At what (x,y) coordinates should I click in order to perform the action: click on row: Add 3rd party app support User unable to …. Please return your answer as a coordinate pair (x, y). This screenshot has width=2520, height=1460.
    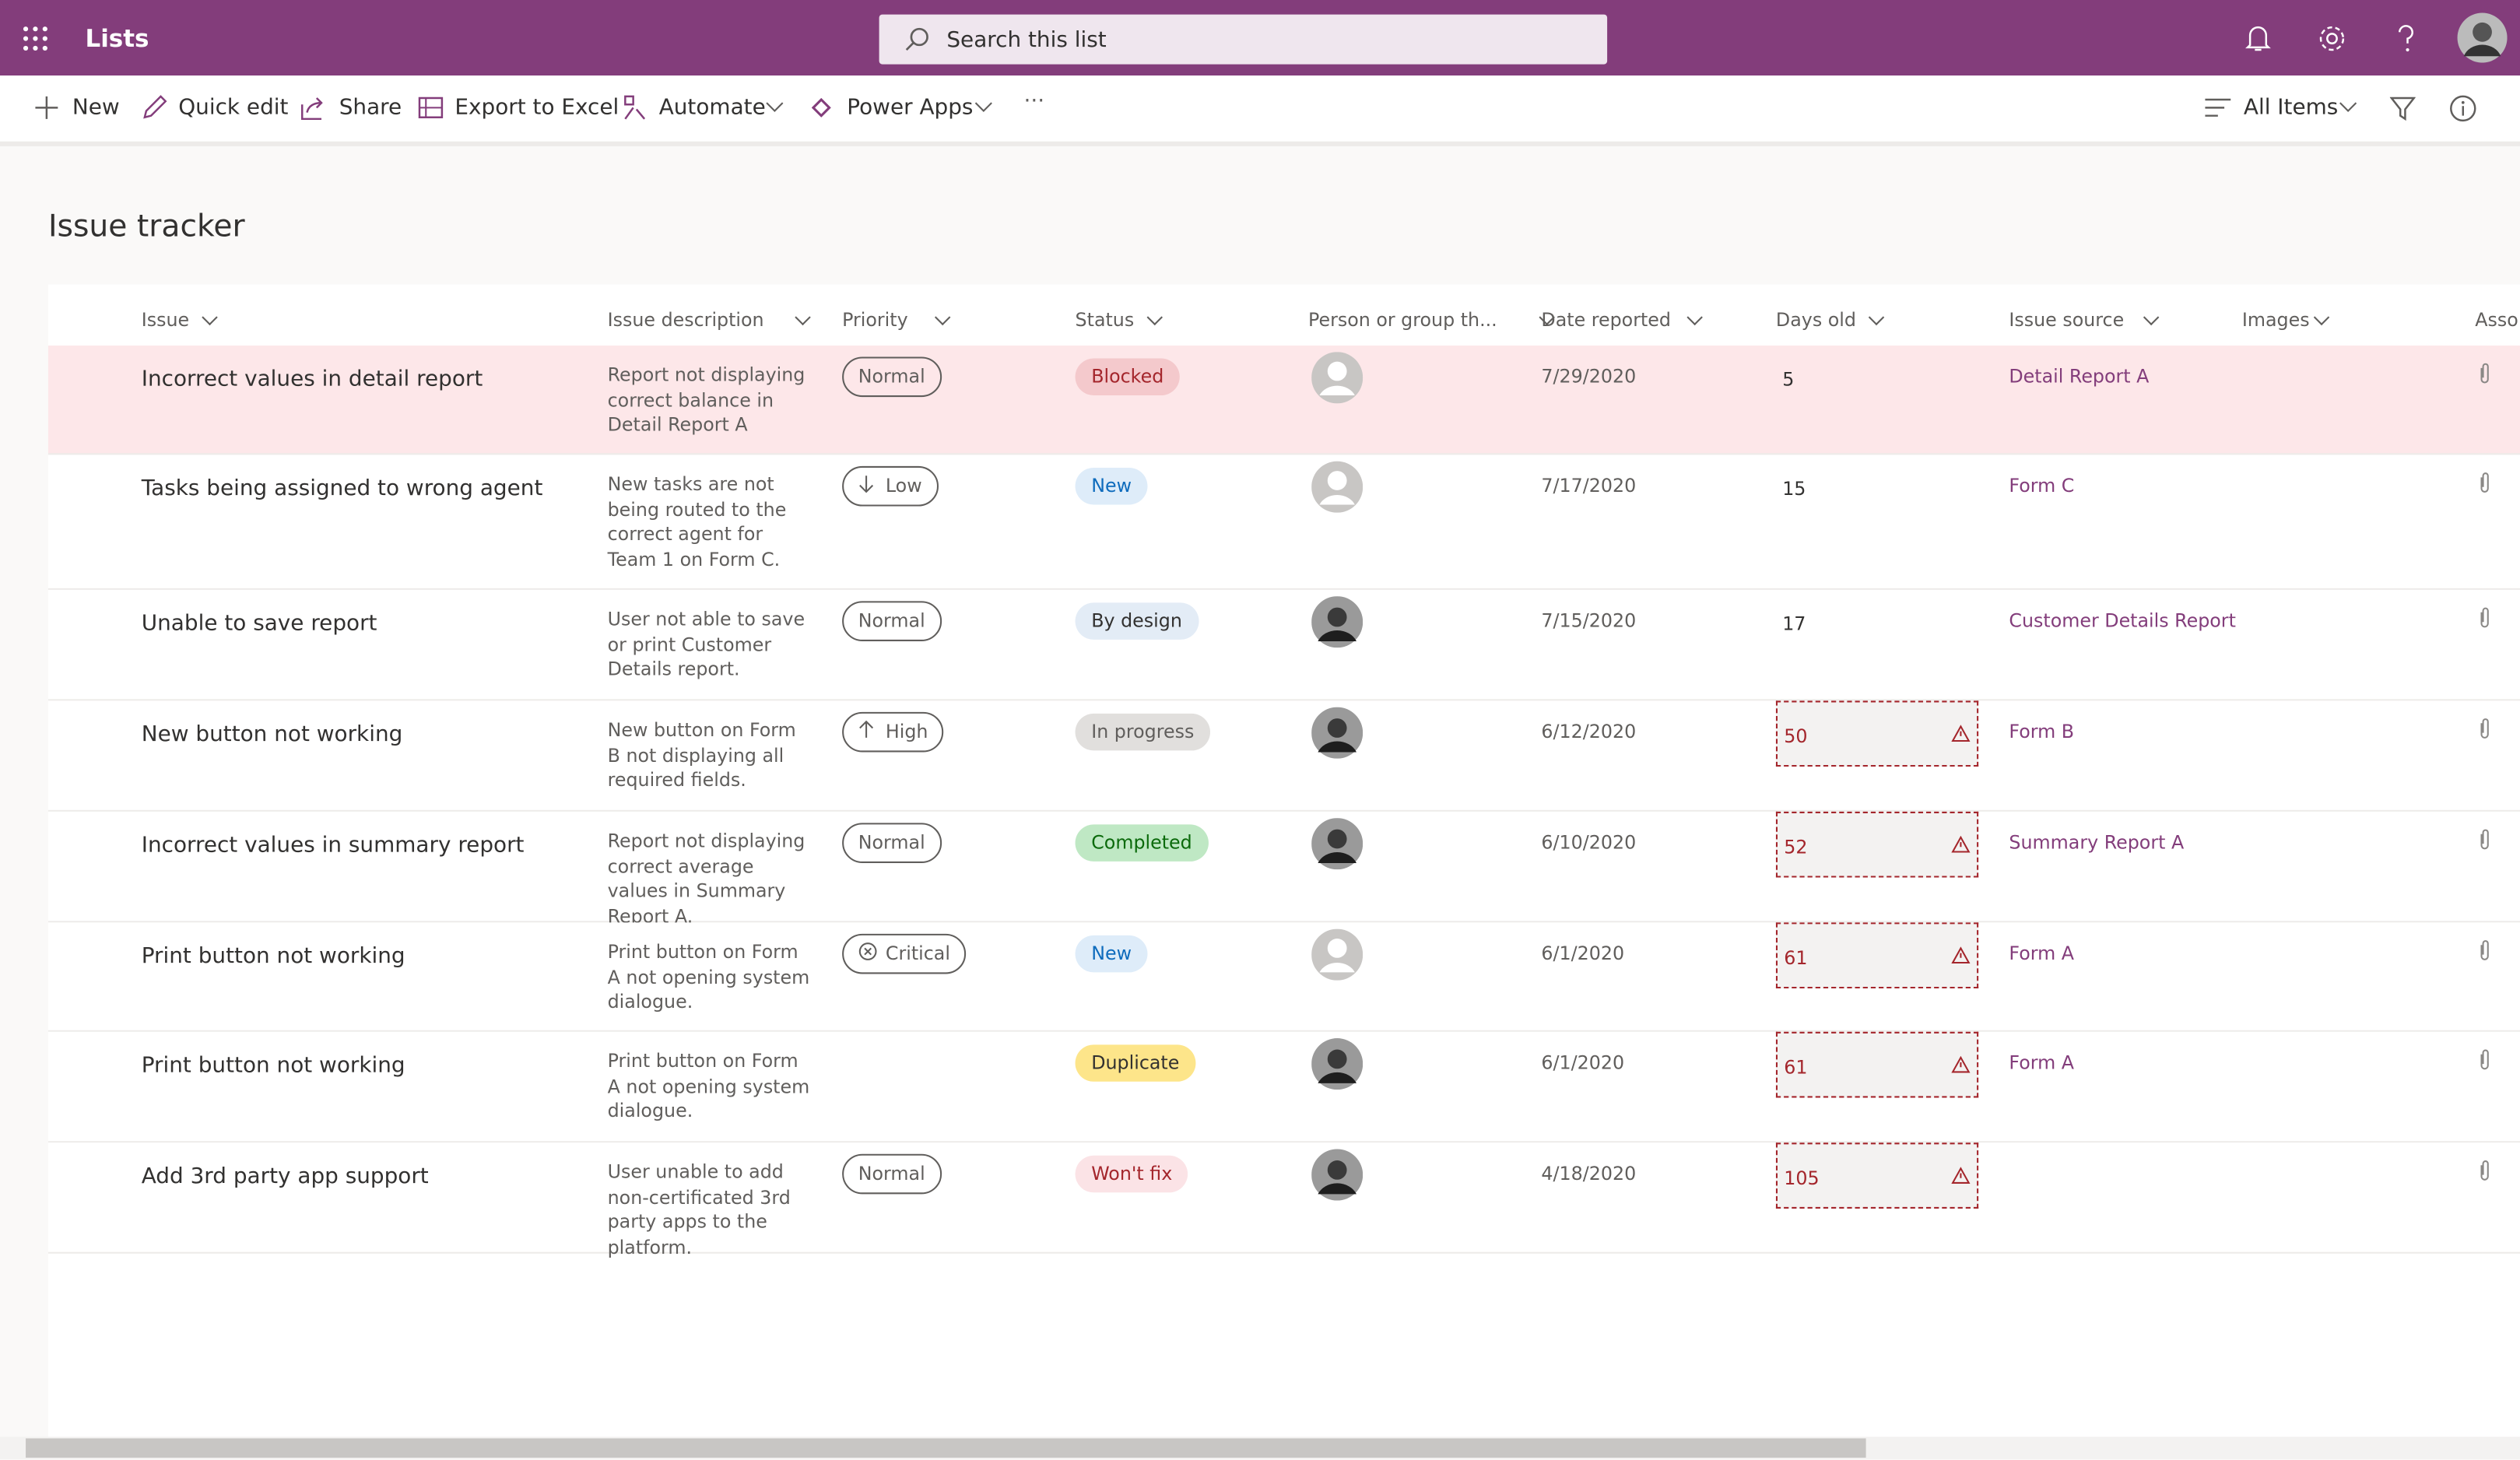
    Looking at the image, I should click on (1283, 1200).